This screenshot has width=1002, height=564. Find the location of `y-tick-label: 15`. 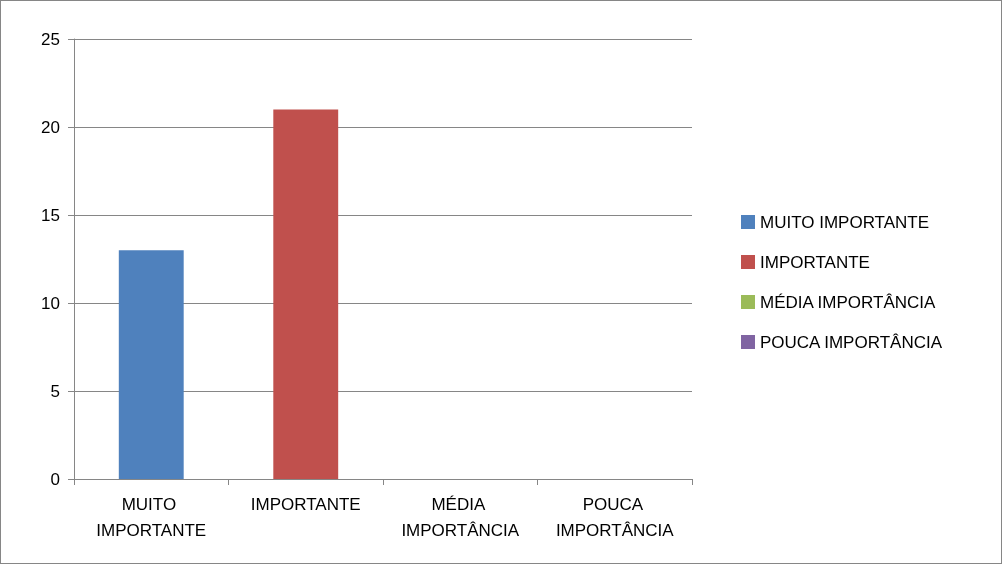

y-tick-label: 15 is located at coordinates (50, 215).